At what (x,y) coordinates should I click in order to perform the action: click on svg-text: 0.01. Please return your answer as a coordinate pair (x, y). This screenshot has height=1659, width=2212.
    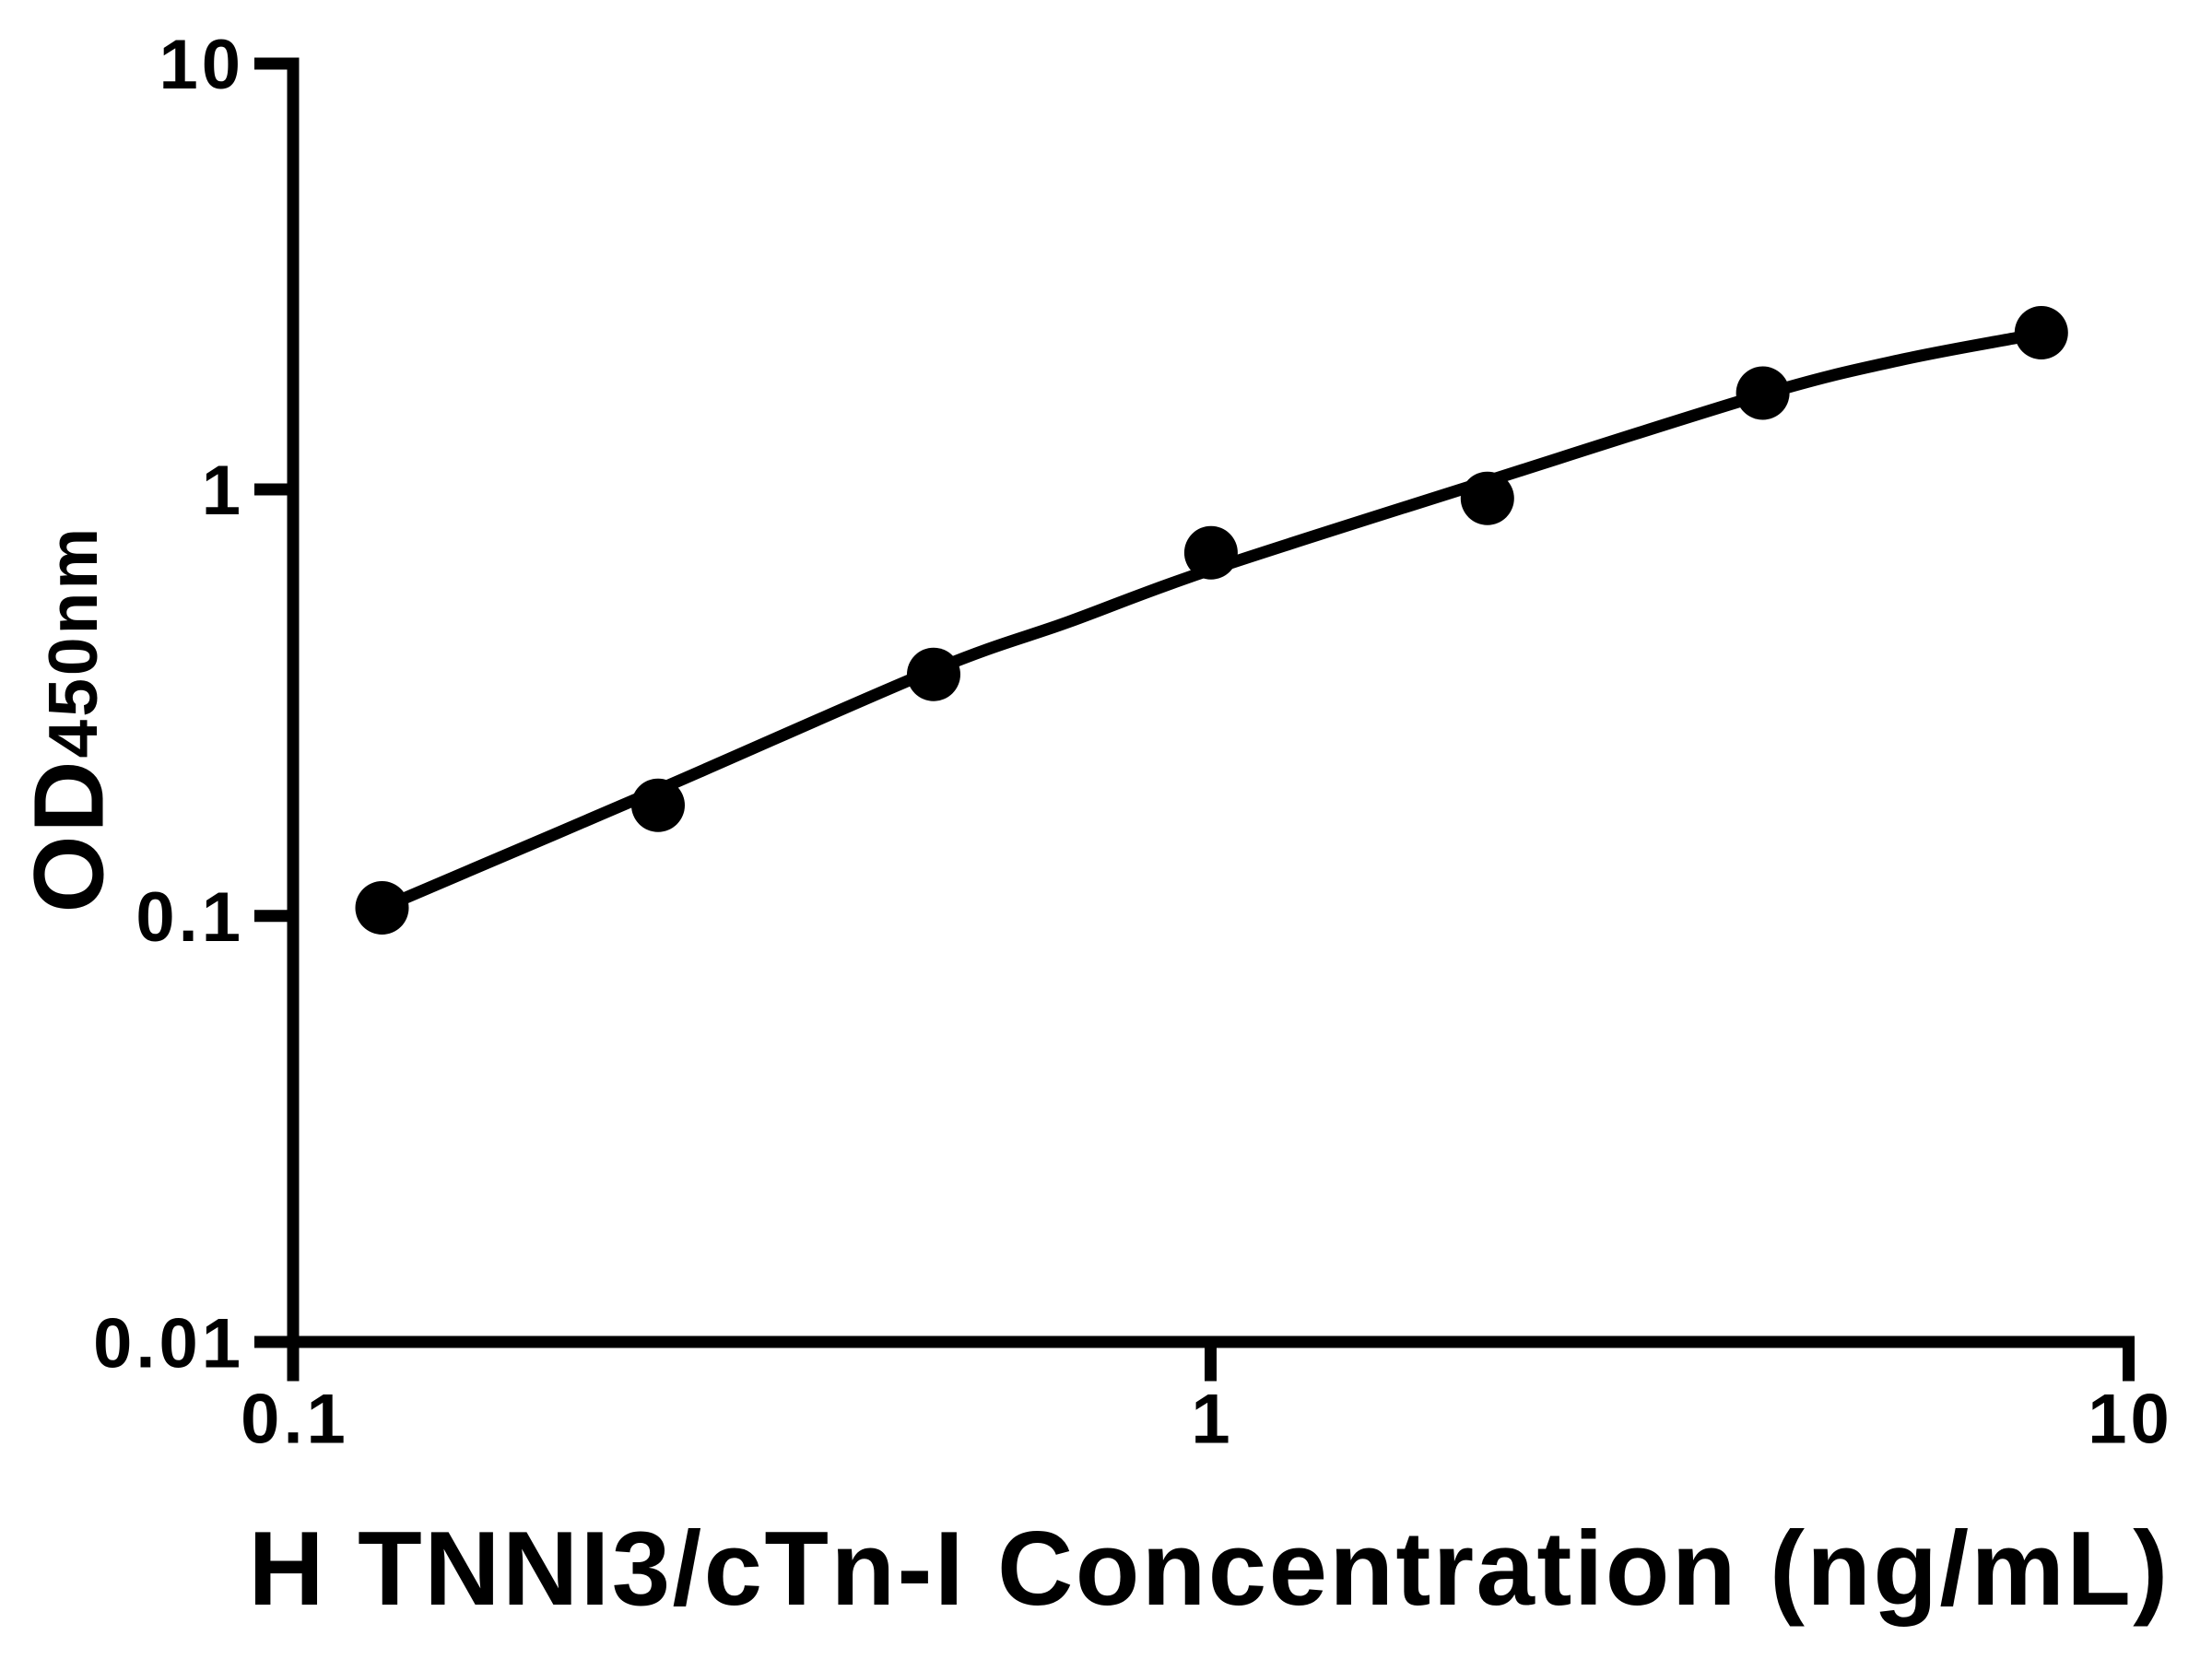
    Looking at the image, I should click on (168, 1344).